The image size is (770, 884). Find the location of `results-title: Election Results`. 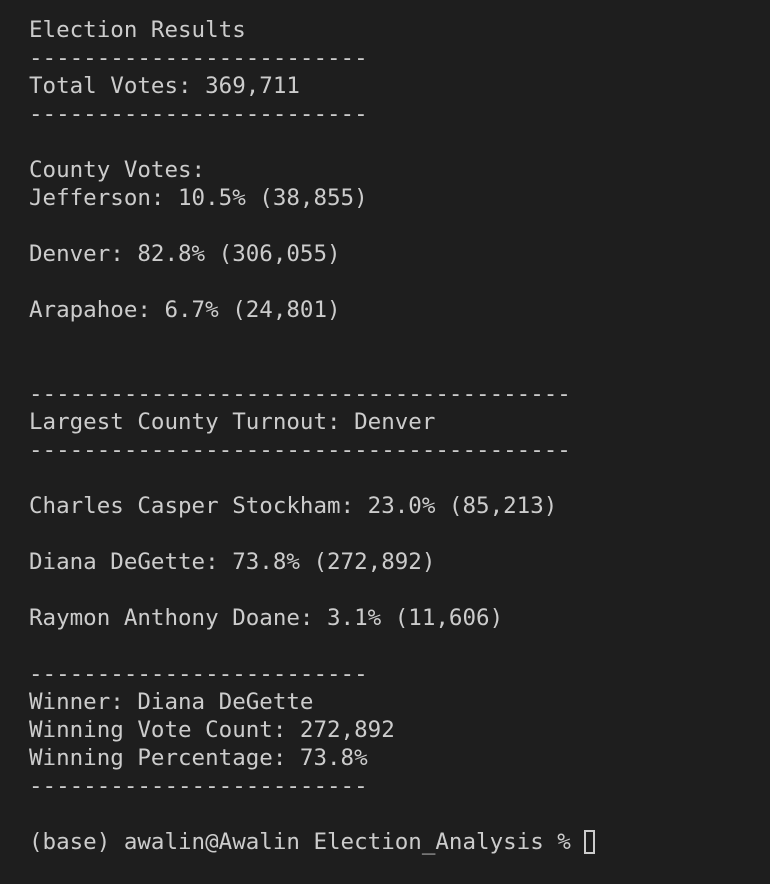

results-title: Election Results is located at coordinates (137, 30).